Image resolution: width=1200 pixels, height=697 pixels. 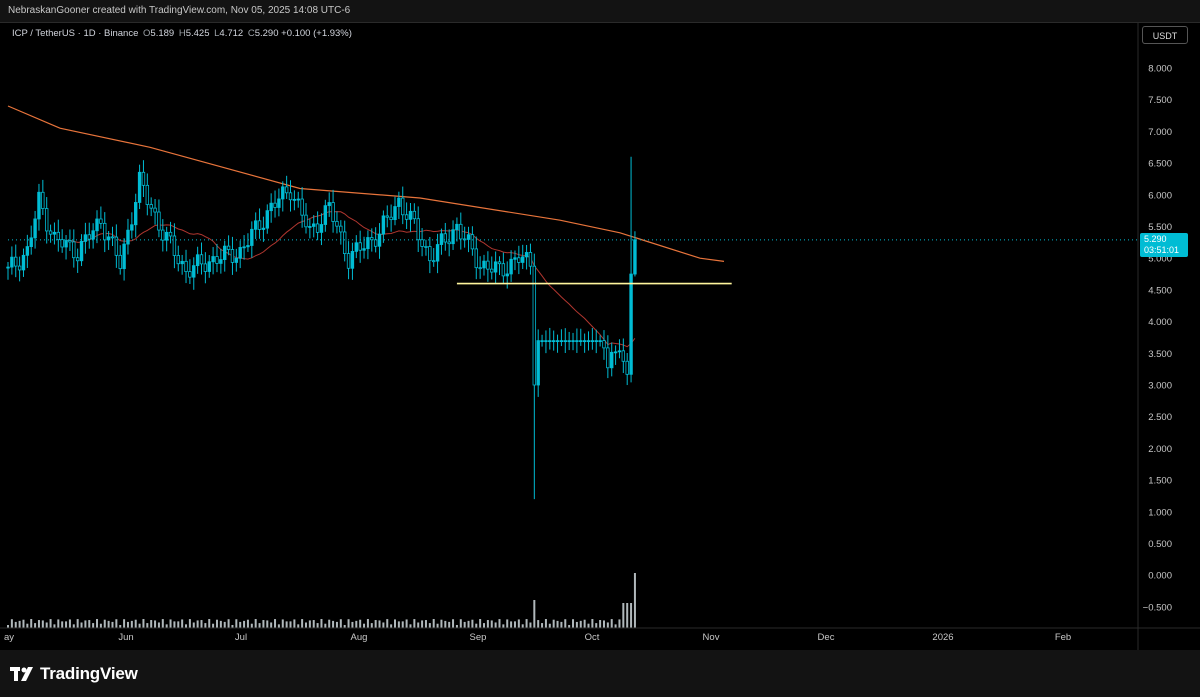 What do you see at coordinates (1160, 512) in the screenshot?
I see `y-tick-label: 1.000` at bounding box center [1160, 512].